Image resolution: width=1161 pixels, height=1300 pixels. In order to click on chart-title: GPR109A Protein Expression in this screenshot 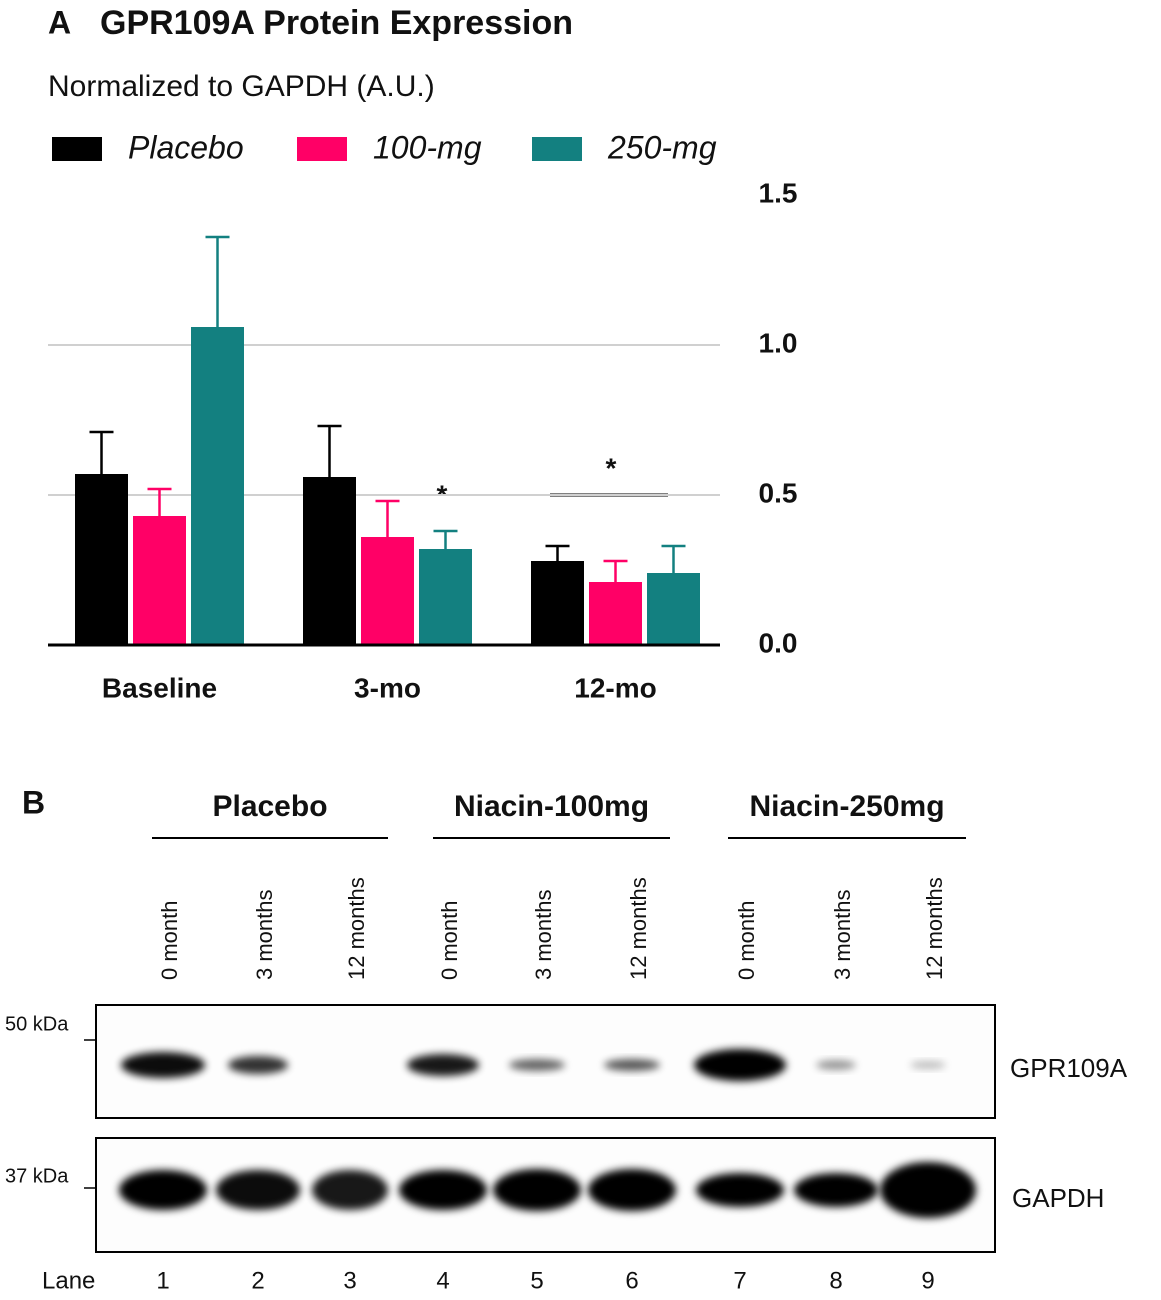, I will do `click(336, 23)`.